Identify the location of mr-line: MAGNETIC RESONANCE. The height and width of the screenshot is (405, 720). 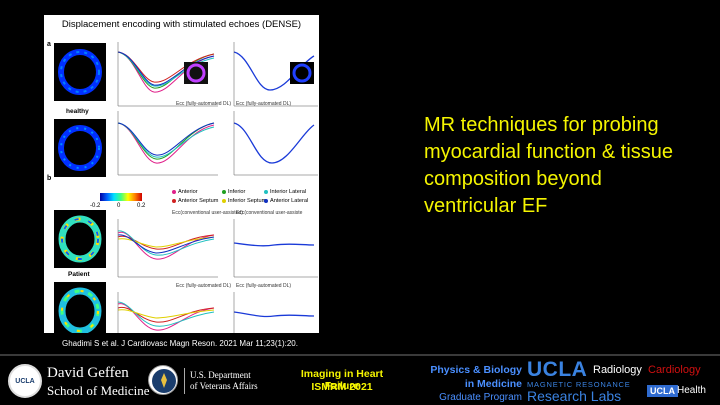
(579, 384).